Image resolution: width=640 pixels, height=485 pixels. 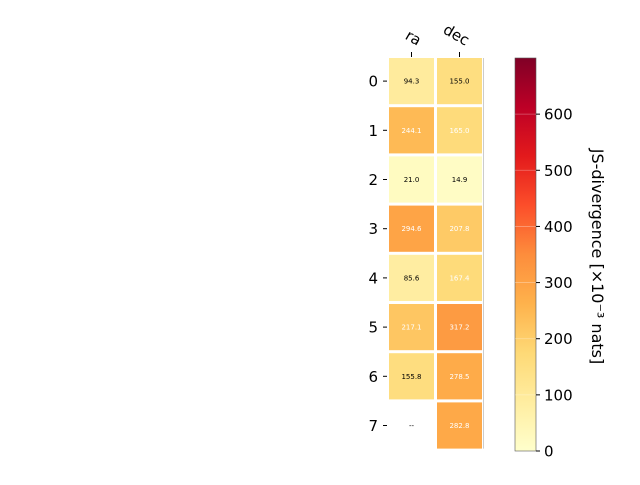 I want to click on cell-value-label: 21.0, so click(x=412, y=180).